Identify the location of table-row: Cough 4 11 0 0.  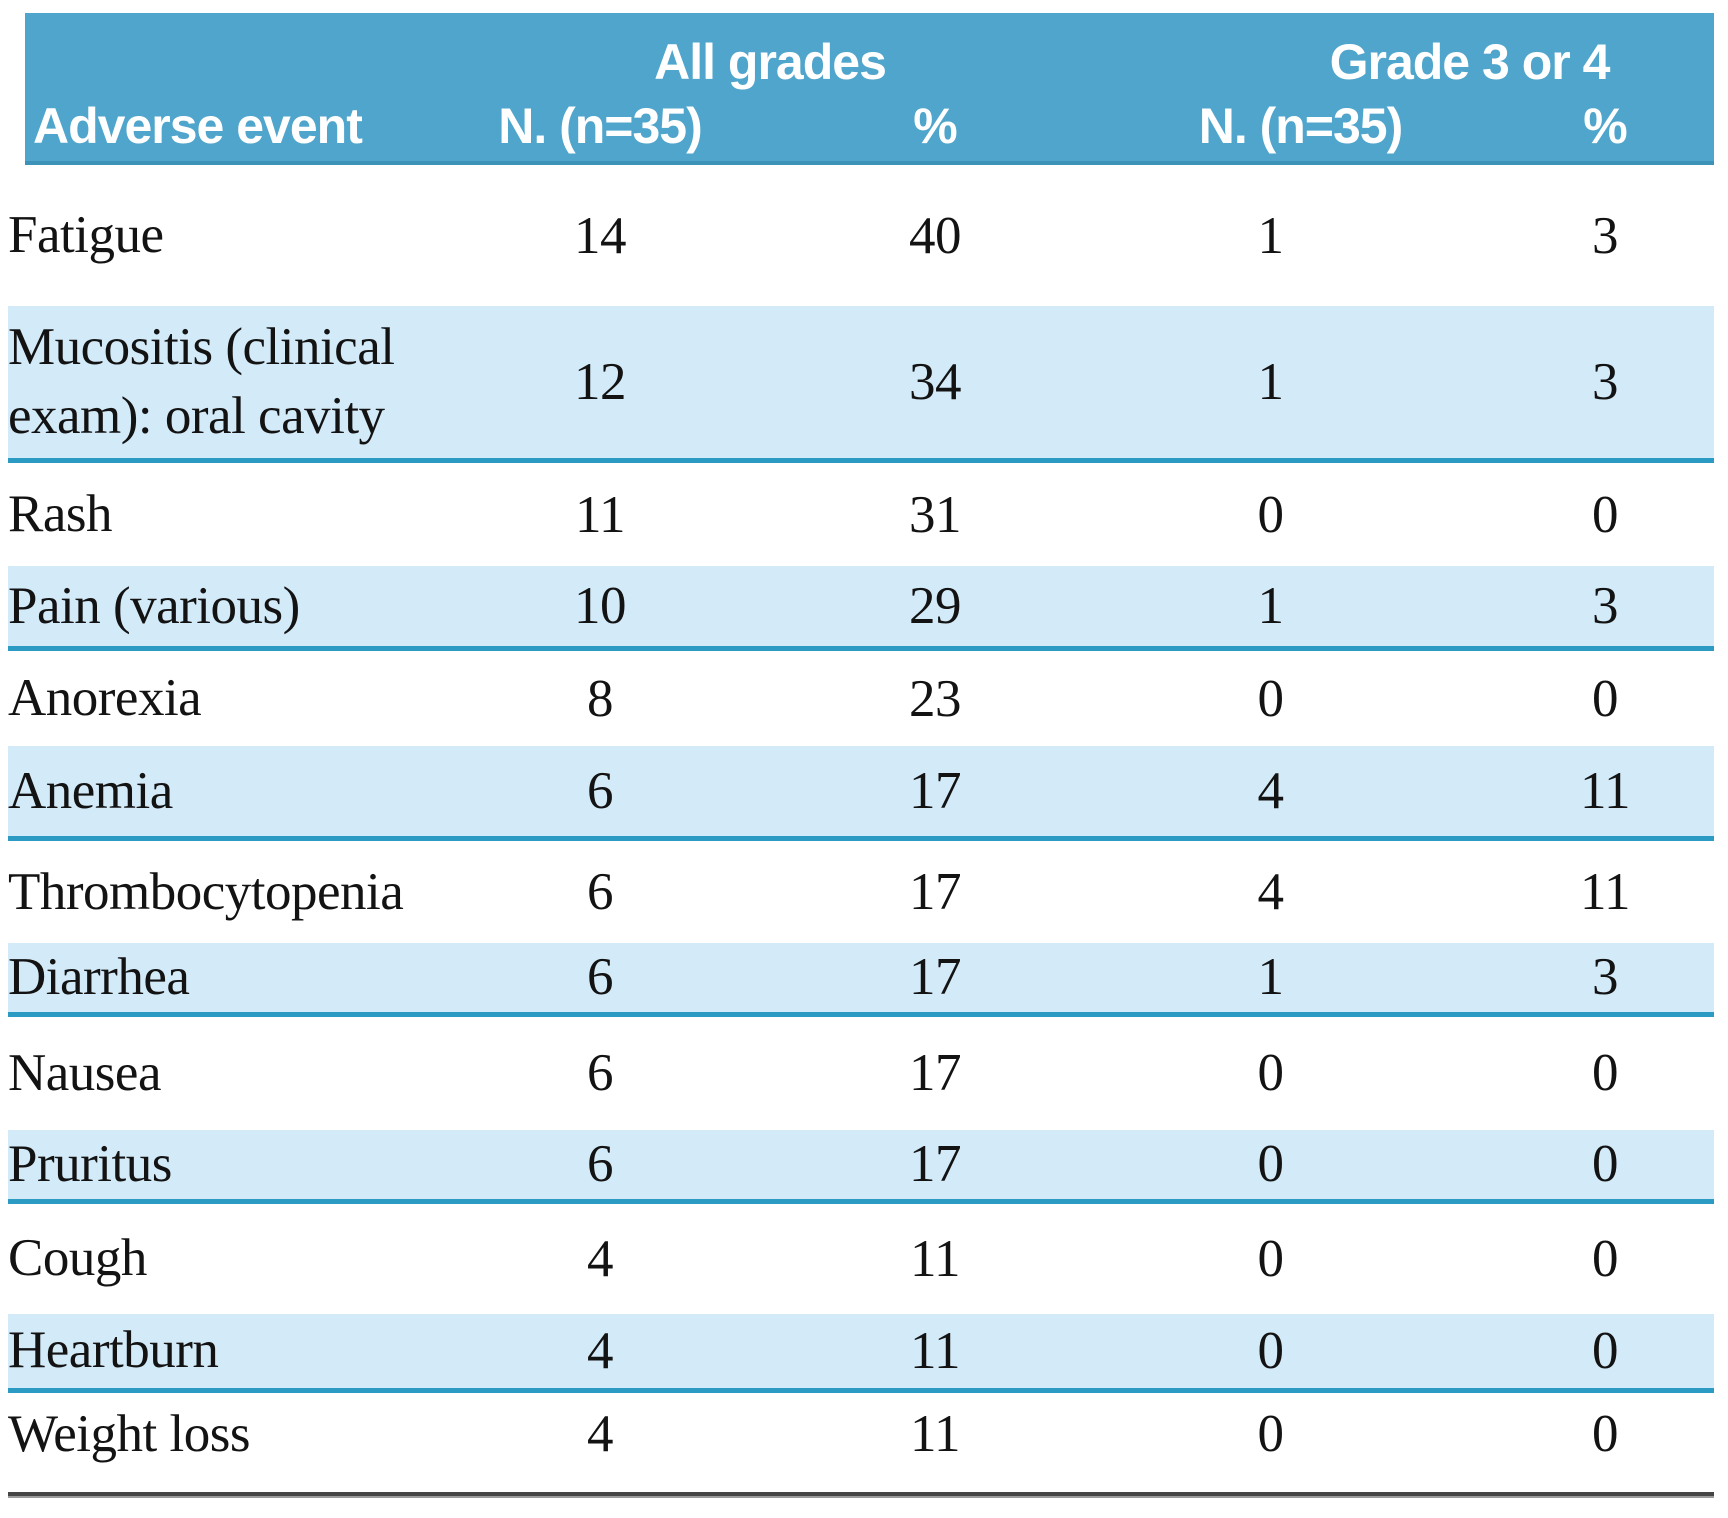
(861, 1257).